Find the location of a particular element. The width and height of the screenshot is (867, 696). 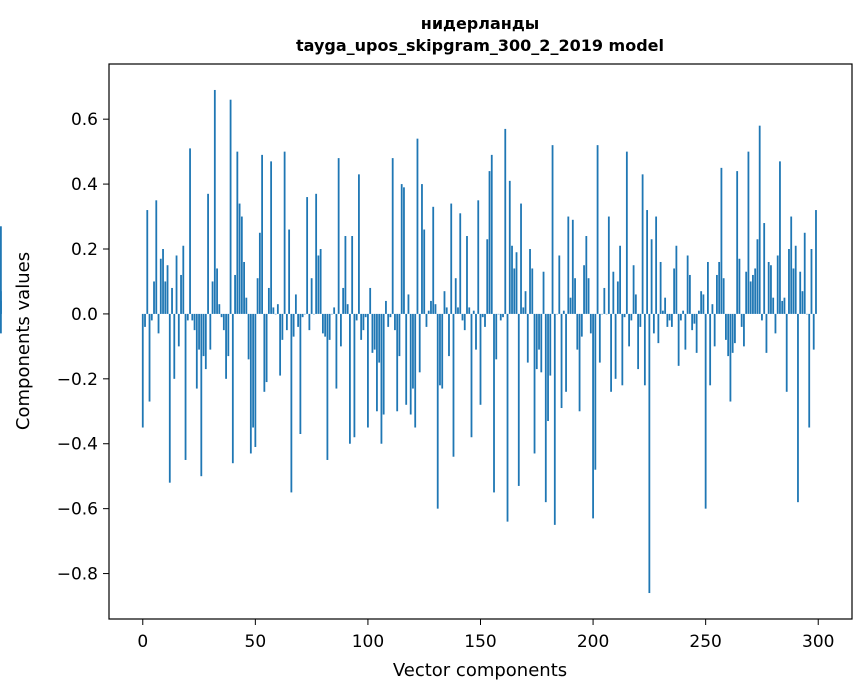

y-tick-label: −0.8 is located at coordinates (77, 575).